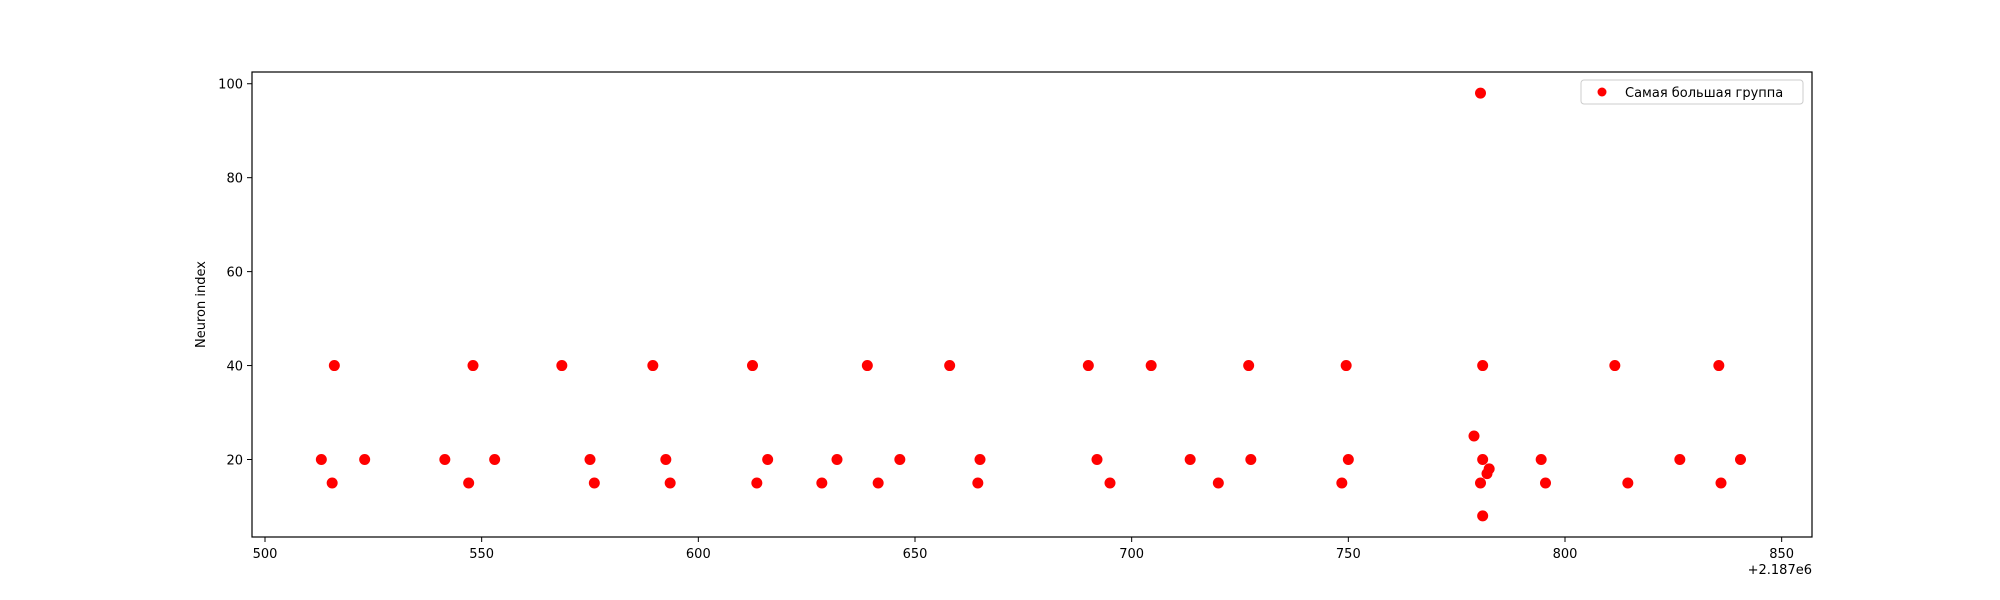 The height and width of the screenshot is (600, 2000). I want to click on y-axis-ticks: 20 40 60 80 100, so click(235, 273).